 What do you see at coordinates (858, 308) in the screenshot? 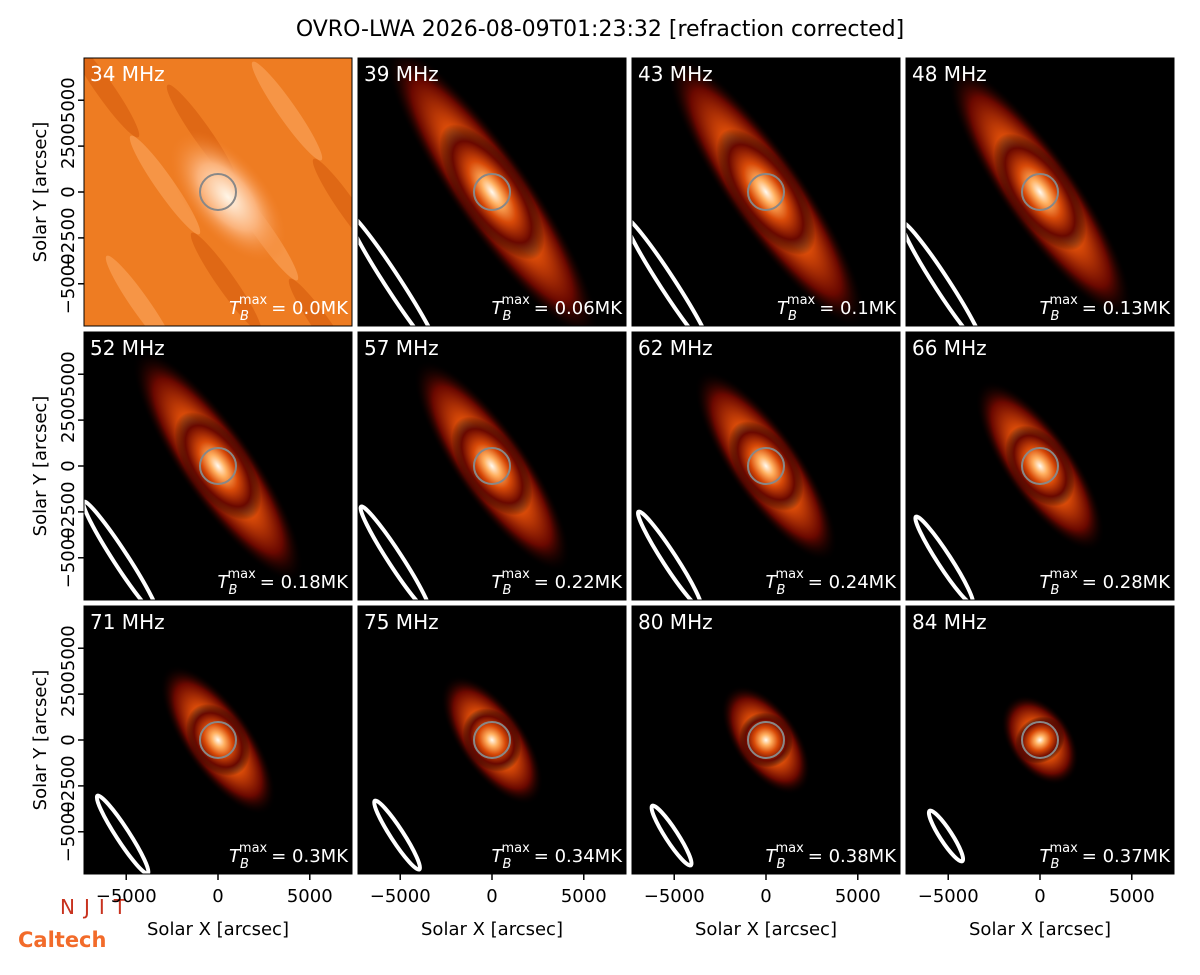
I see `tmax-value: = 0.1MK` at bounding box center [858, 308].